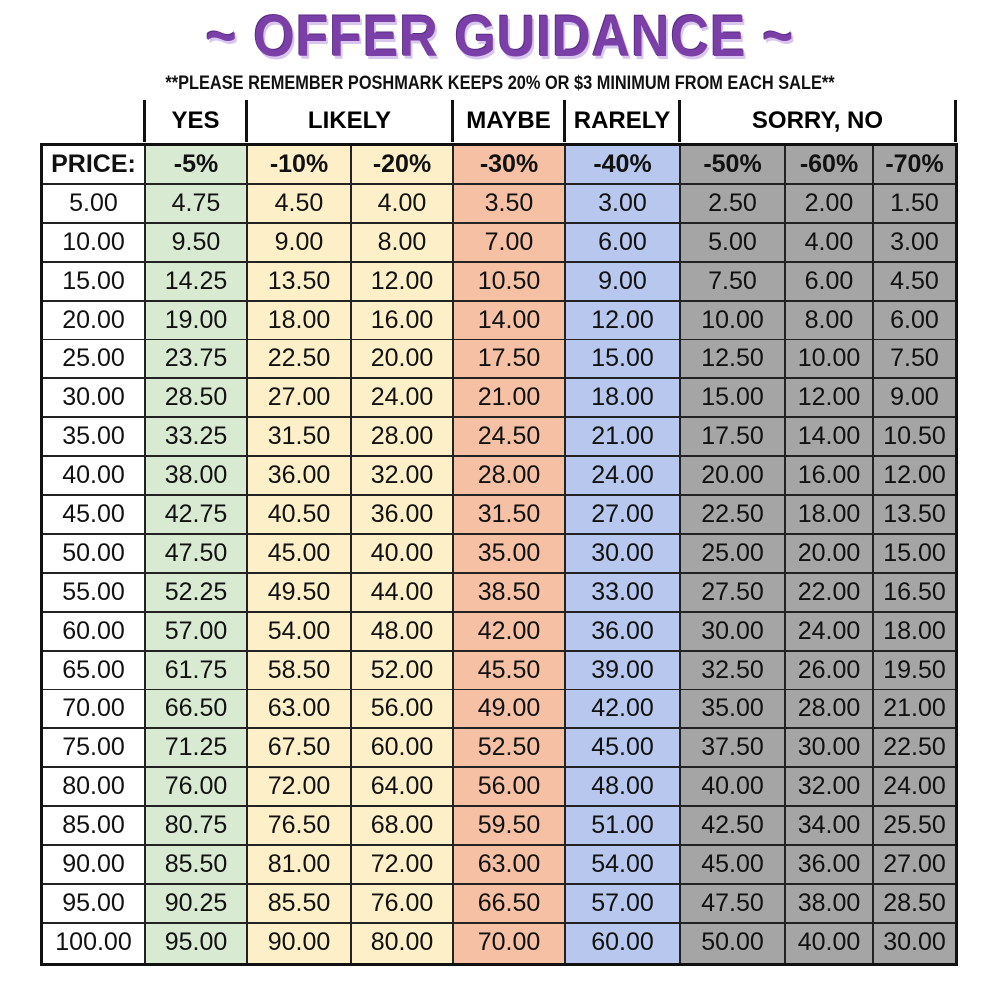 This screenshot has width=1000, height=999. I want to click on price-cell: 85.00, so click(94, 826).